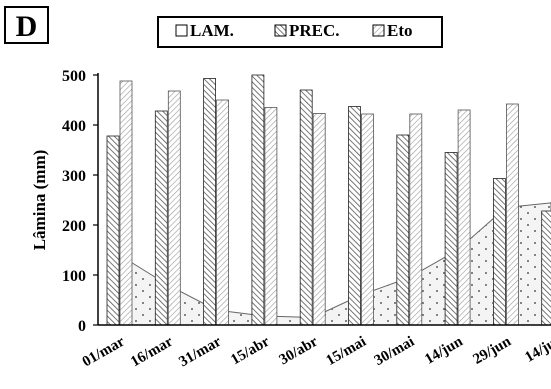 This screenshot has height=389, width=551. I want to click on bar-prec-29/jun, so click(499, 252).